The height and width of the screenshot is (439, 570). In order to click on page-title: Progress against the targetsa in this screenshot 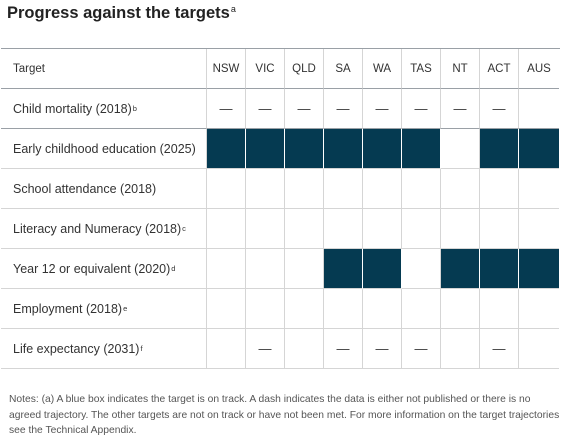, I will do `click(121, 13)`.